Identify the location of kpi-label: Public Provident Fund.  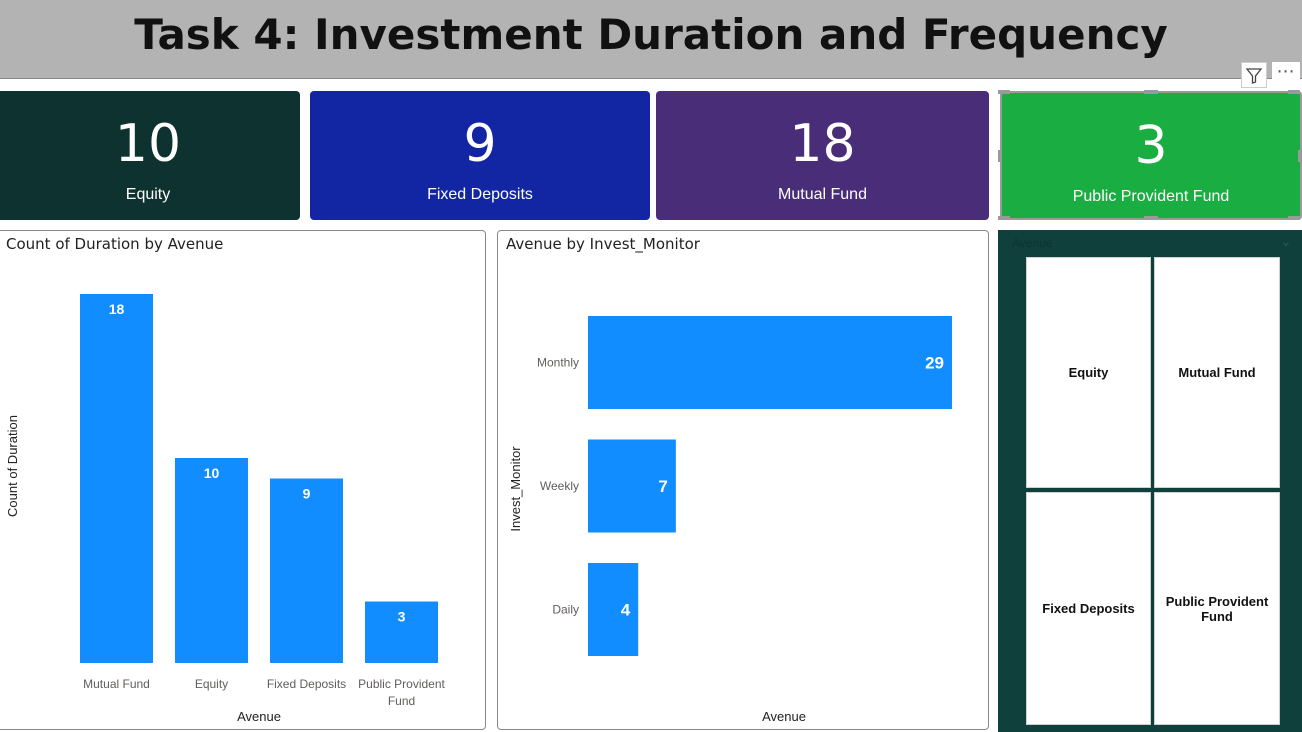
(1151, 196).